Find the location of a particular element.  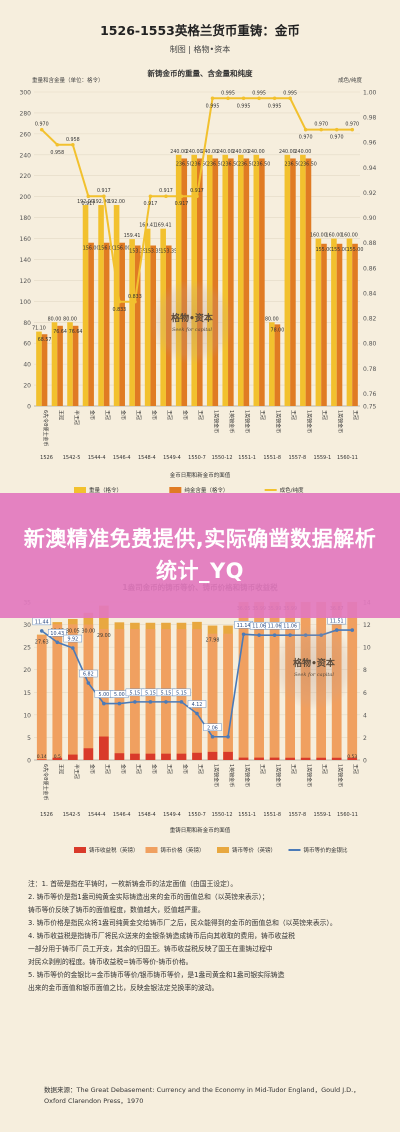

note-line: 一部分用于铸币厂员工开支，其余的归国王。铸币收益税反映了国王在重铸过程中 is located at coordinates (150, 949).